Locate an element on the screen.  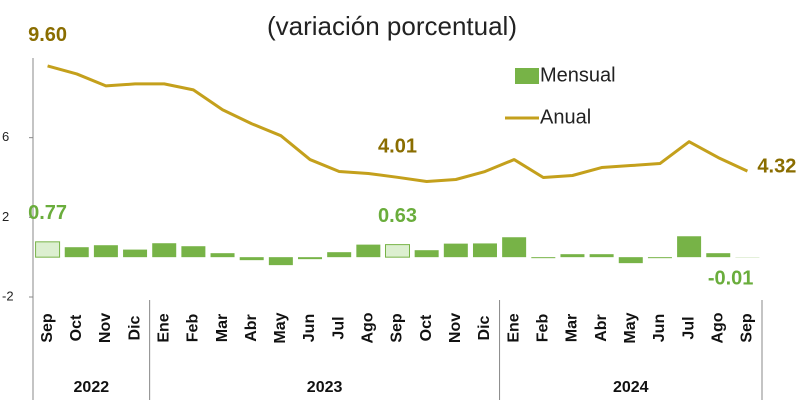
data-label: 4.01 is located at coordinates (397, 147).